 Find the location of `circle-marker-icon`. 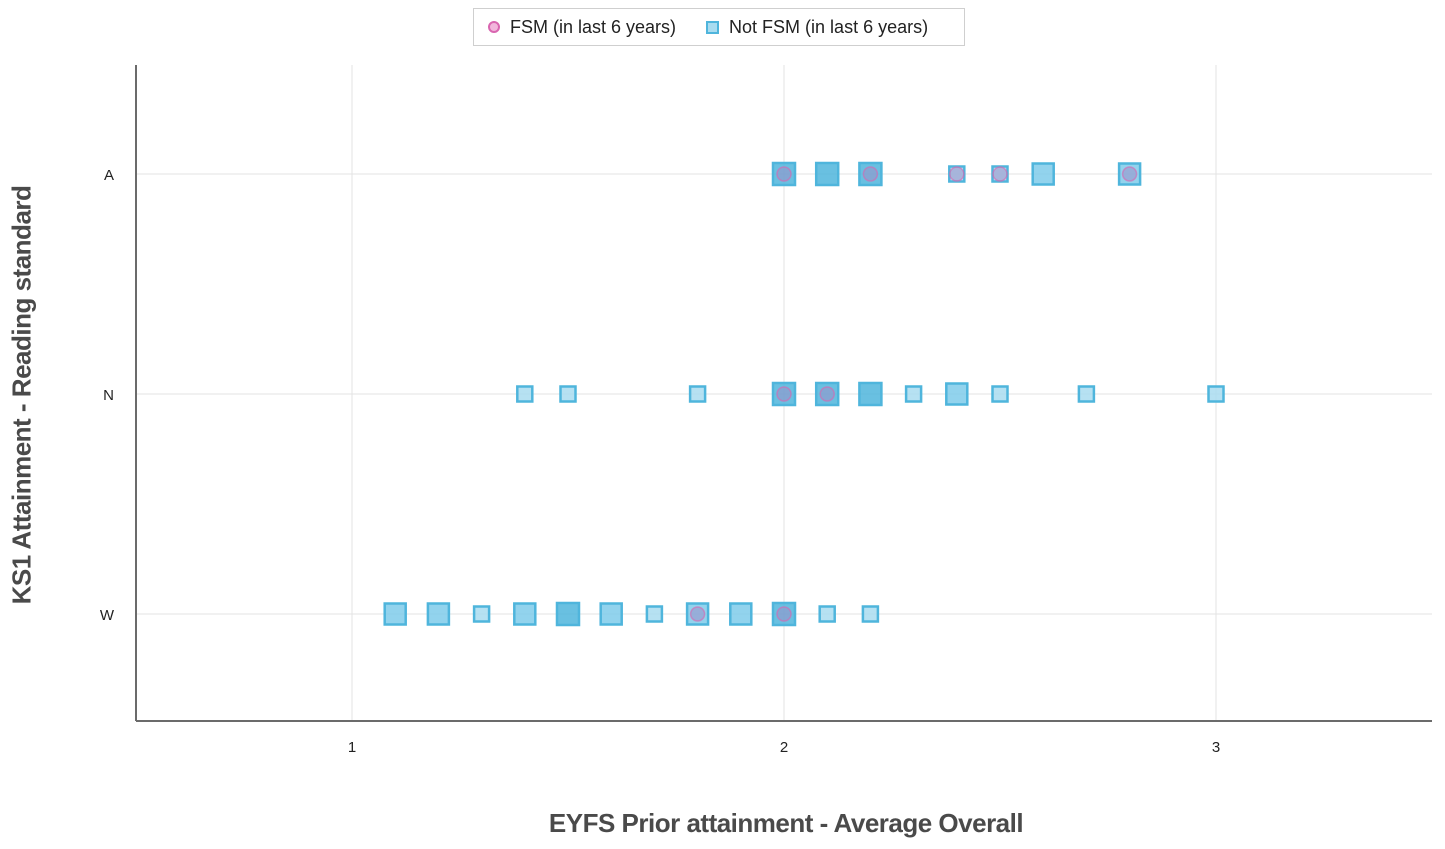

circle-marker-icon is located at coordinates (494, 27).